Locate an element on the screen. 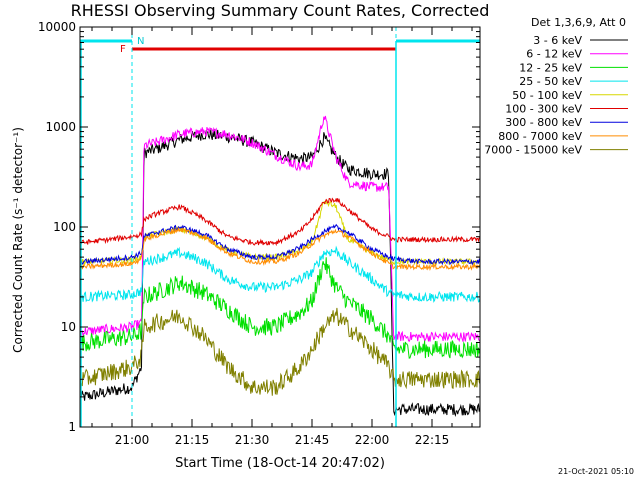  legend-entry-label: 300 - 800 keV is located at coordinates (543, 122).